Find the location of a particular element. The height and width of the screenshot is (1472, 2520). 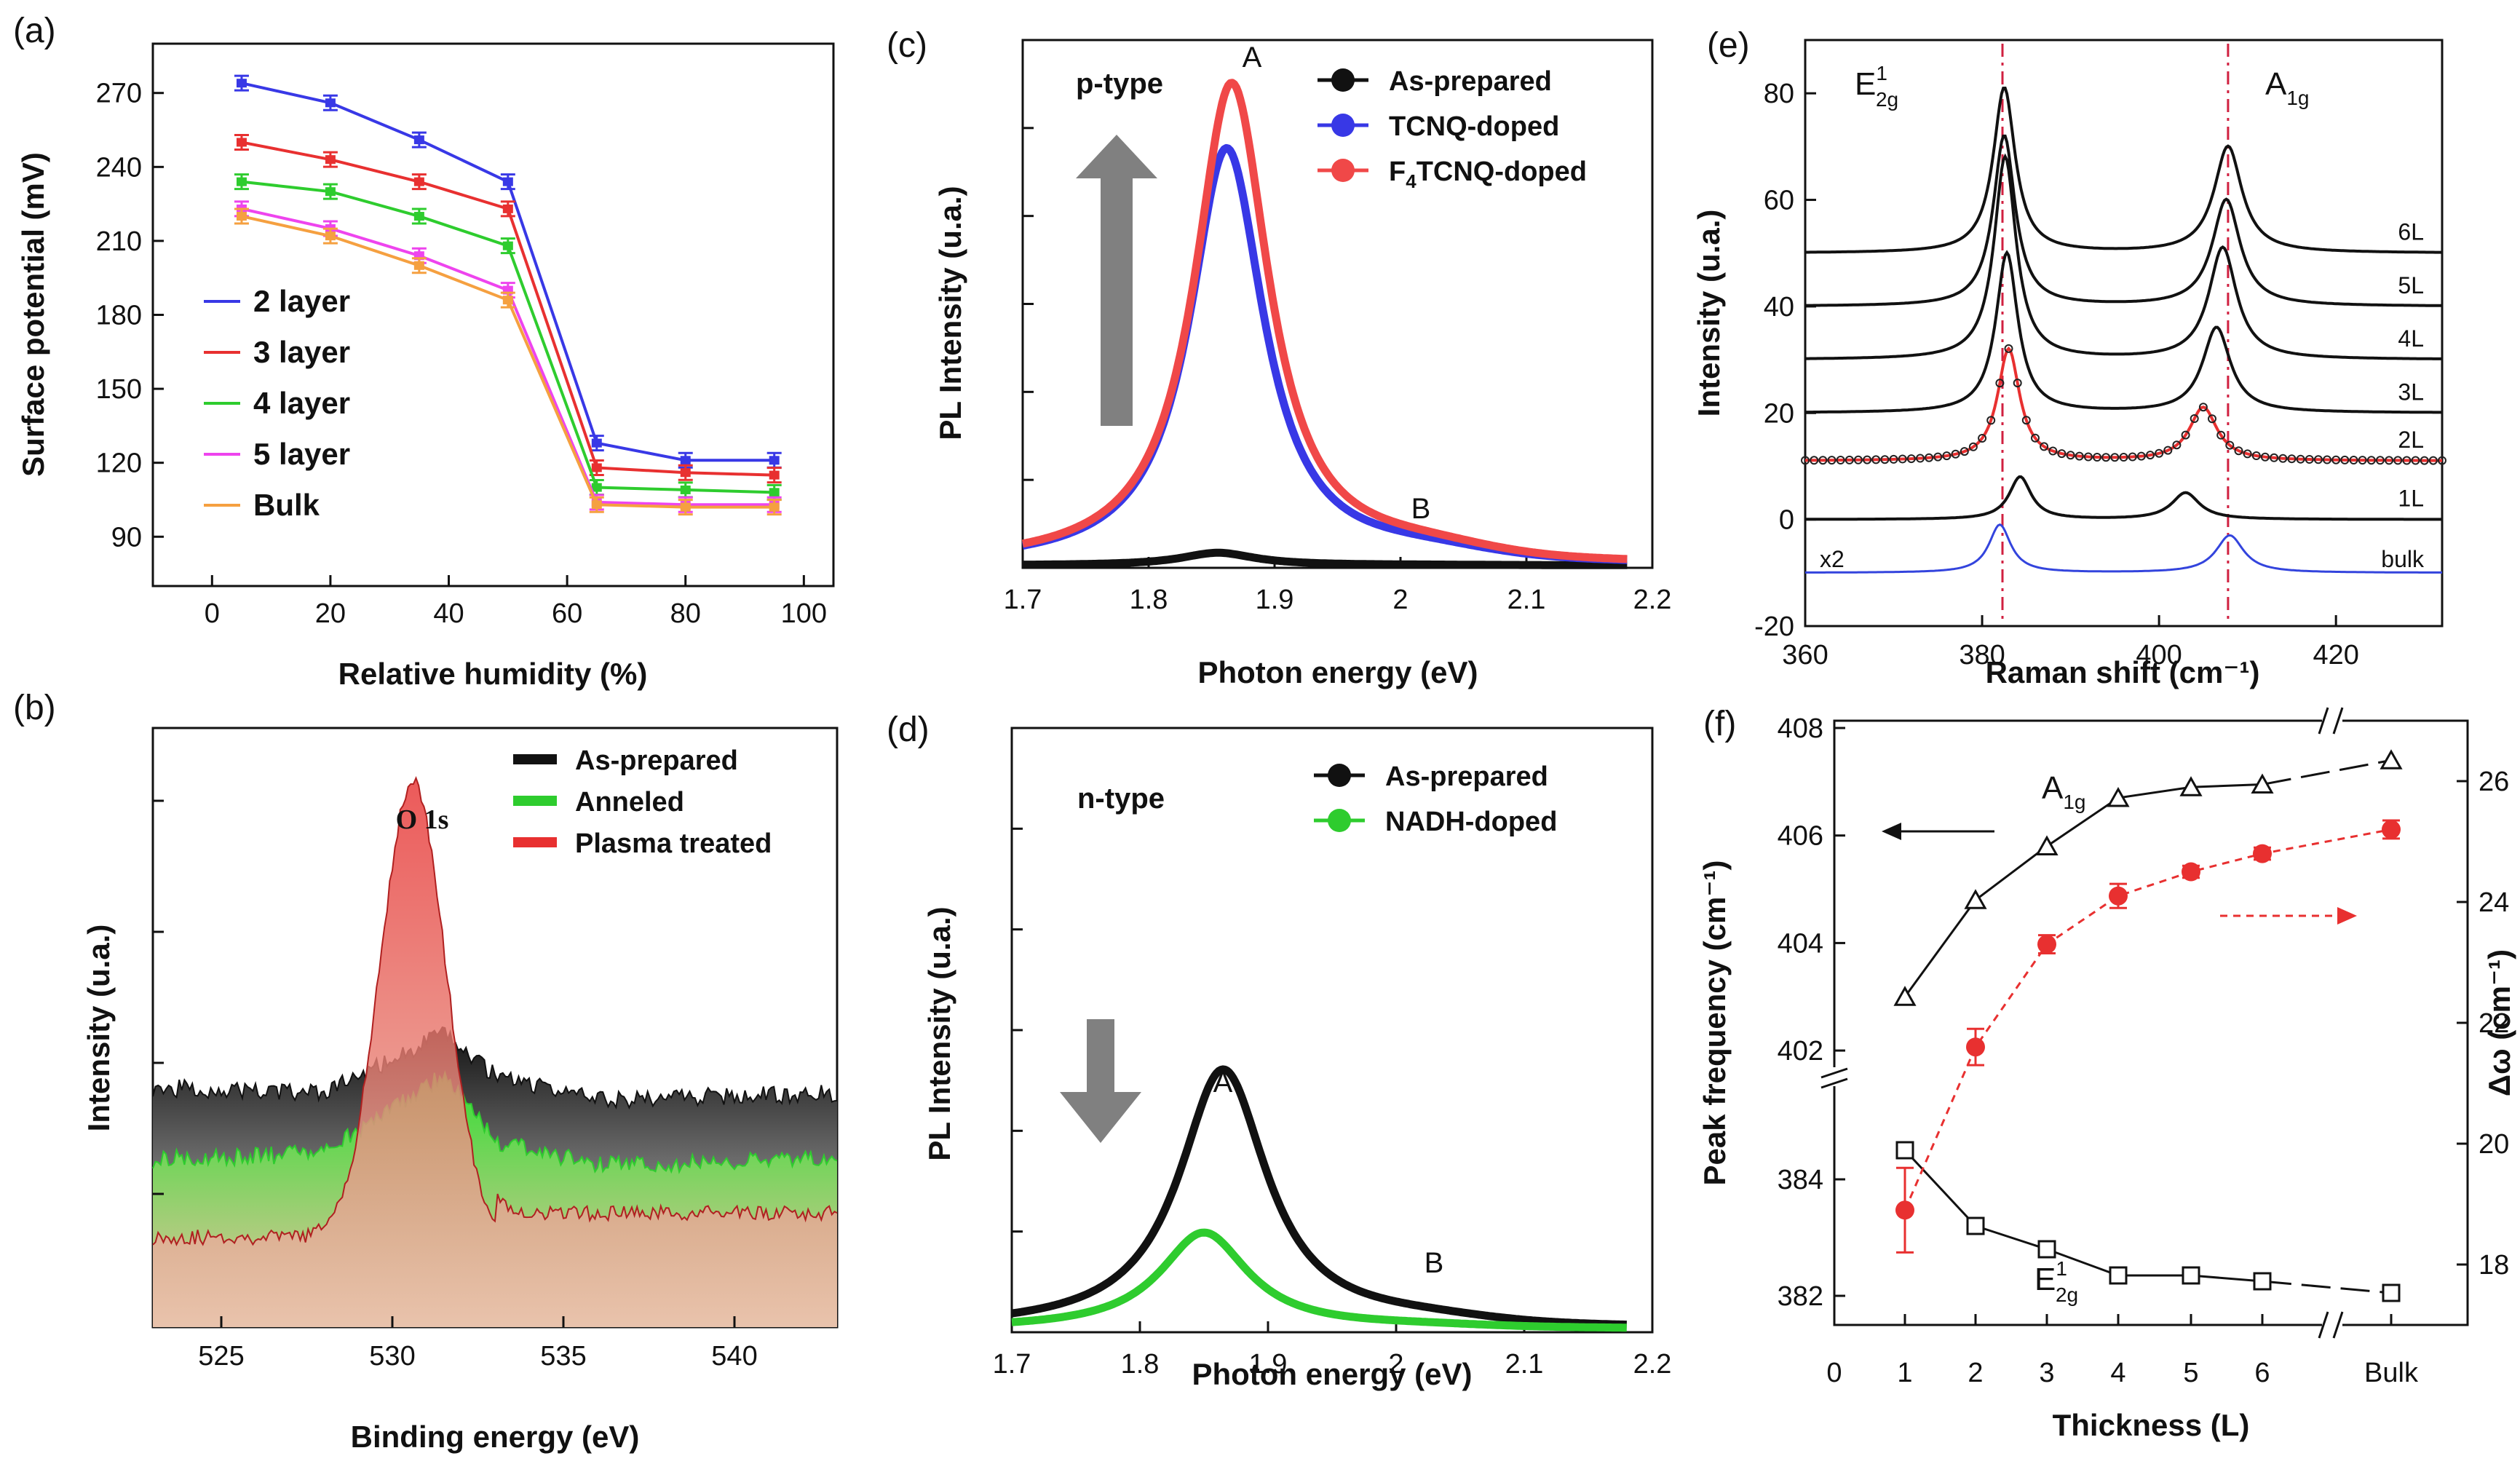

down-arrow is located at coordinates (1100, 1081).